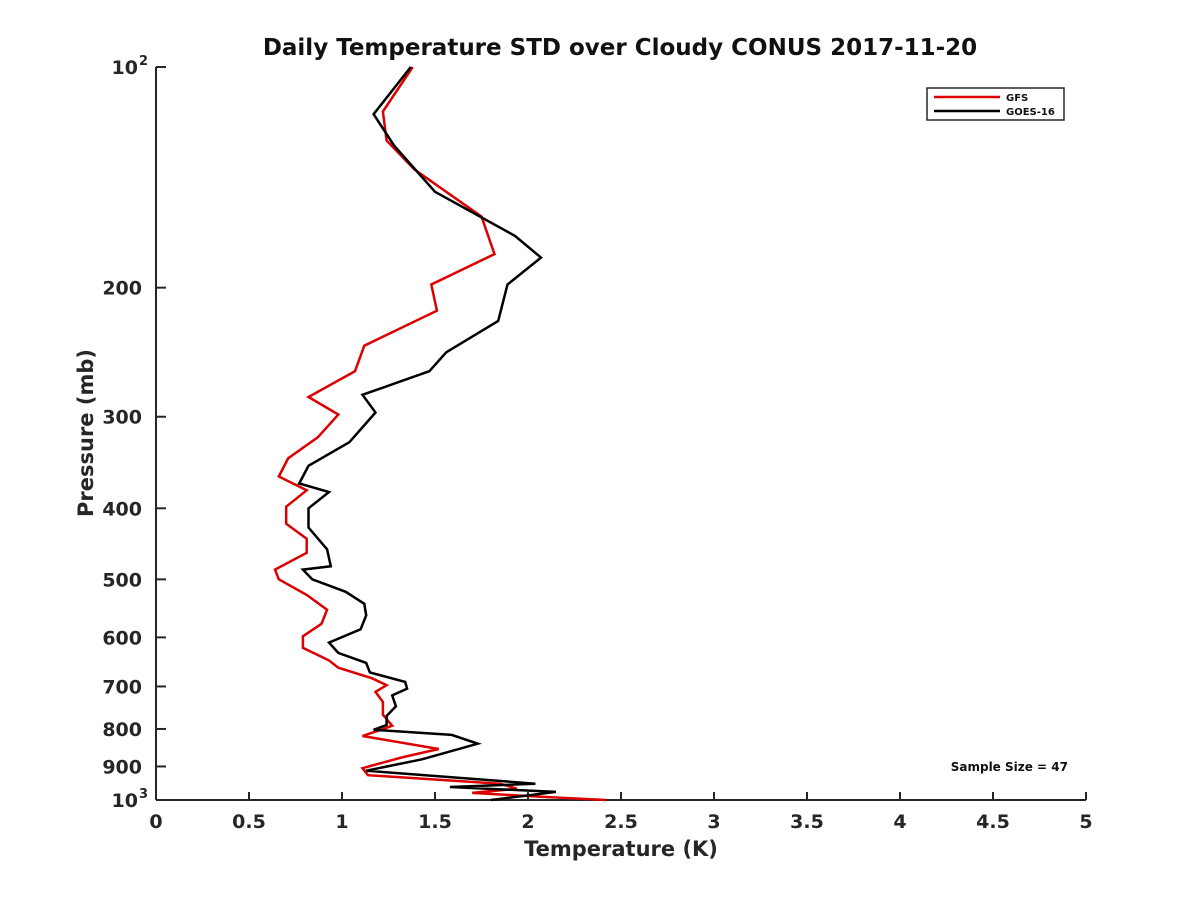  I want to click on x-tick-label: 0.5, so click(249, 822).